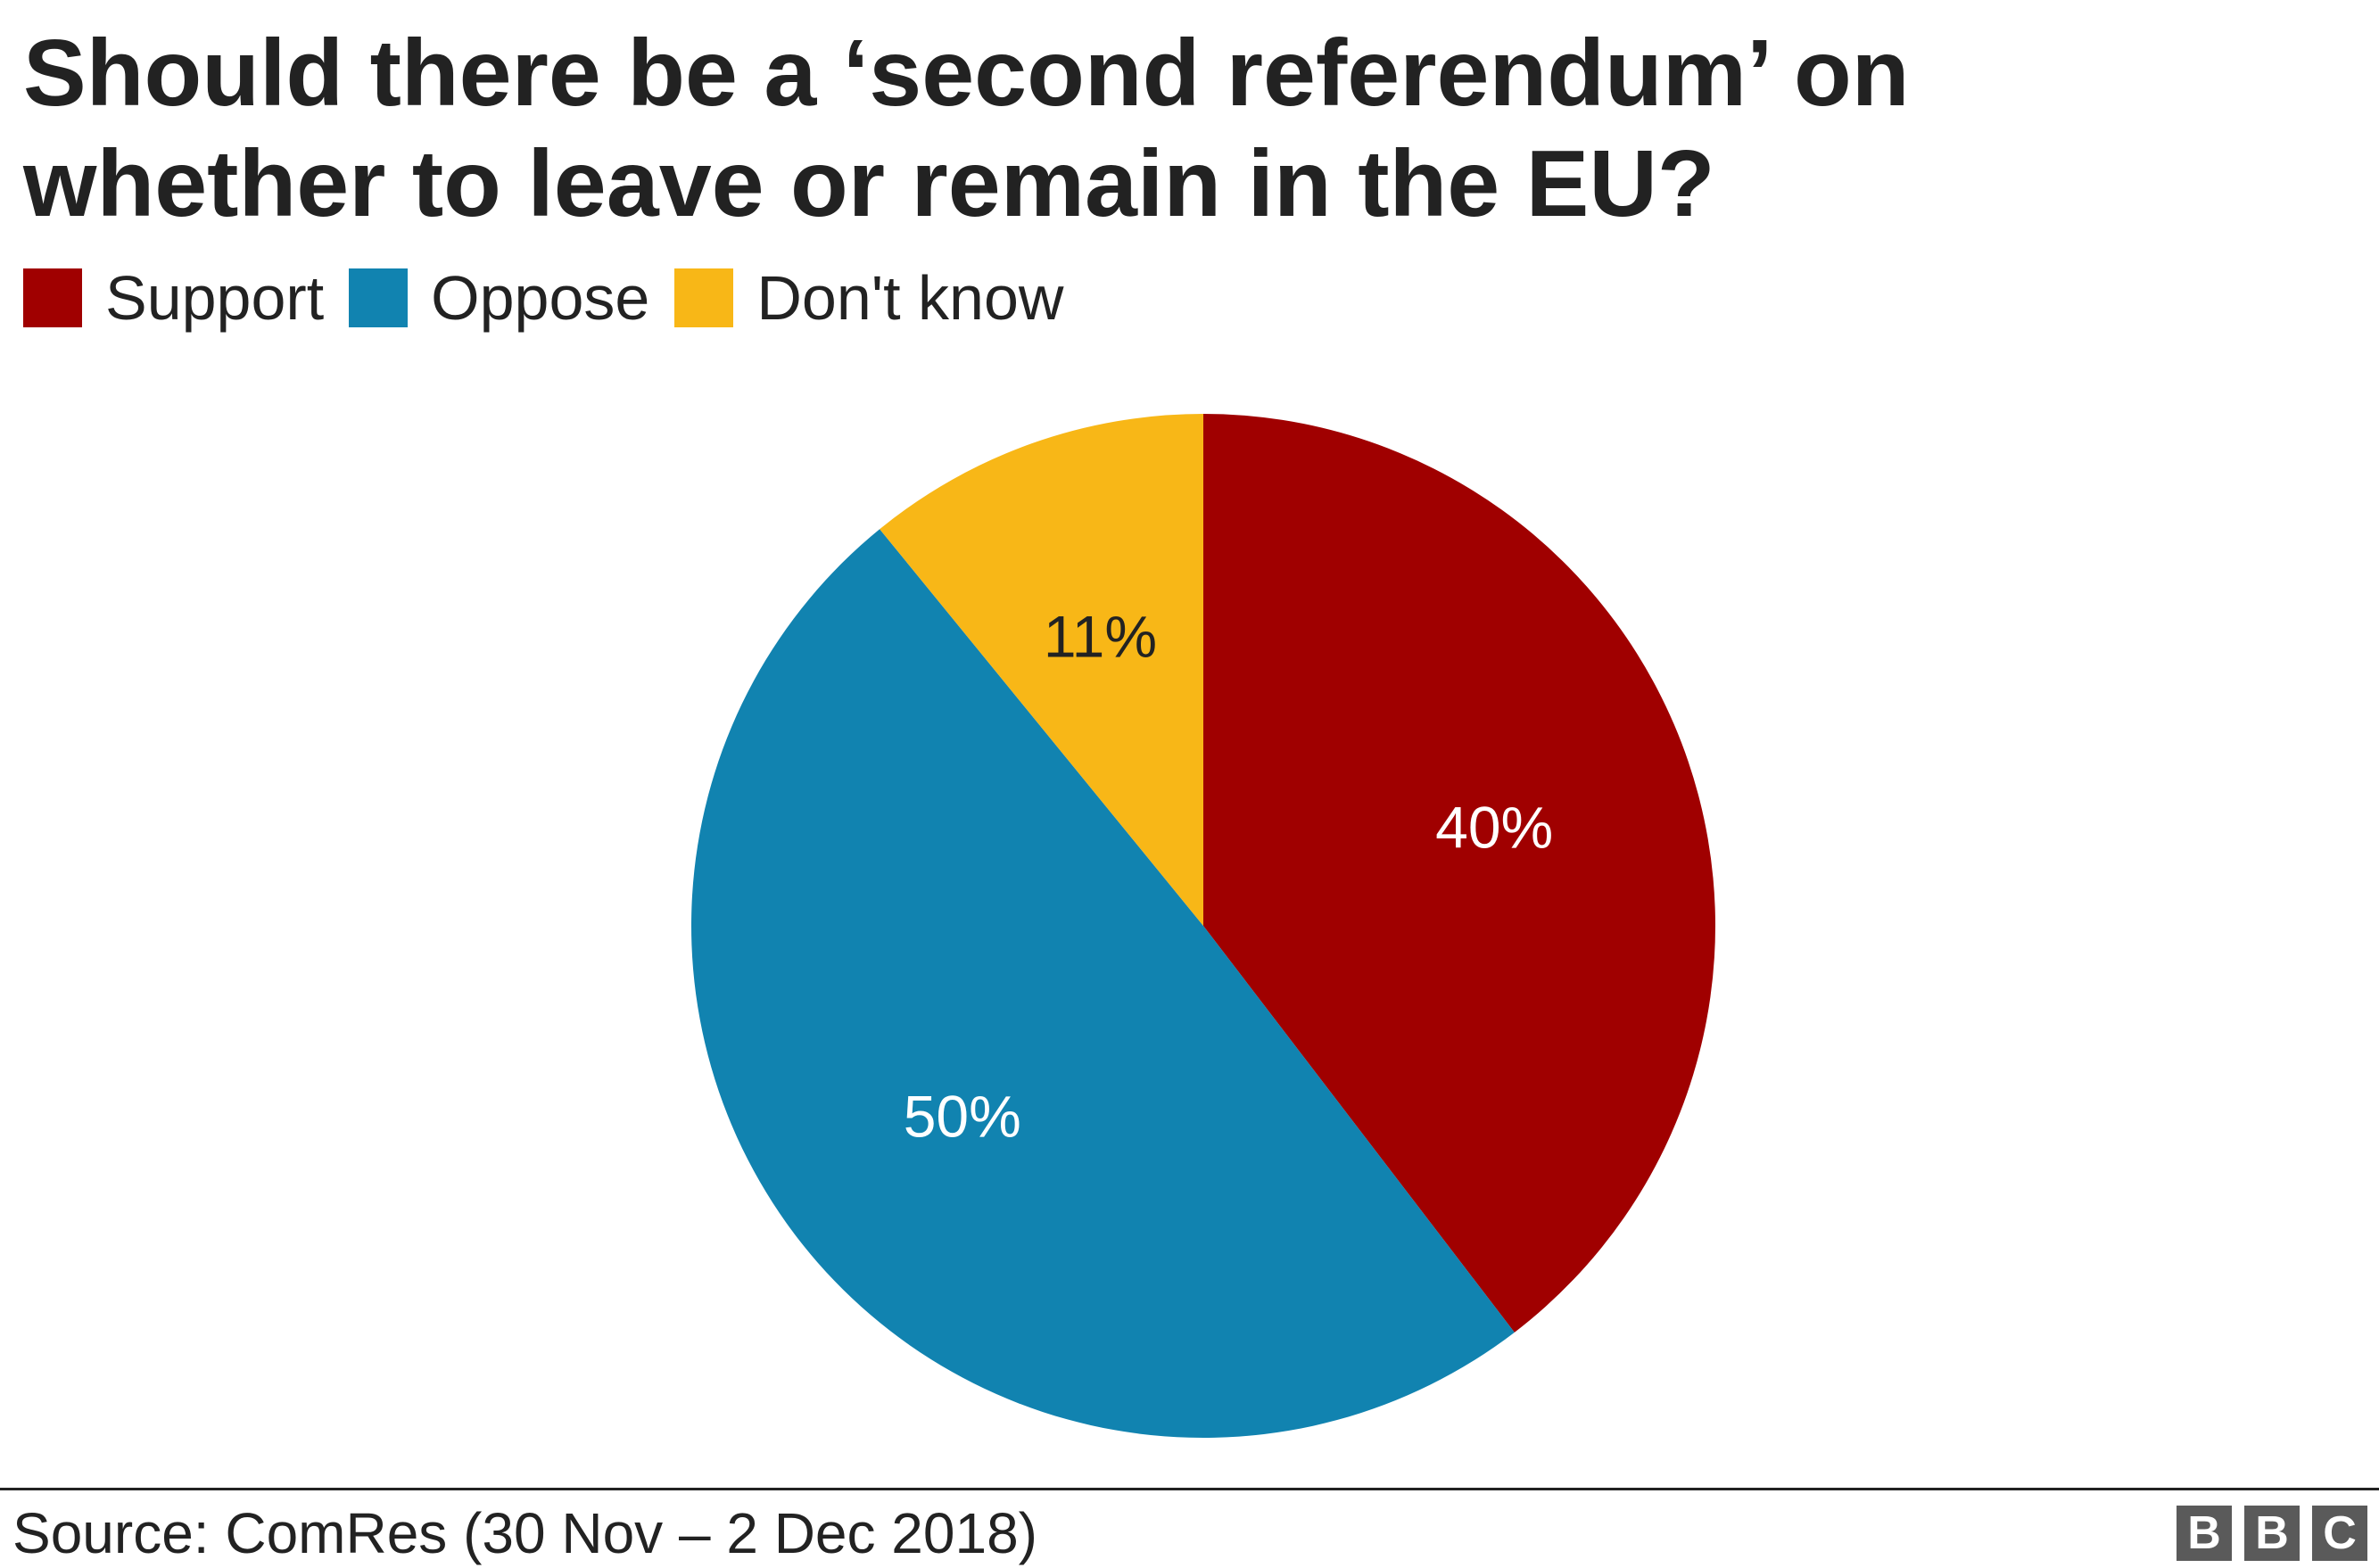 The width and height of the screenshot is (2379, 1568). What do you see at coordinates (2340, 1533) in the screenshot?
I see `bbc-logo-block-c: C` at bounding box center [2340, 1533].